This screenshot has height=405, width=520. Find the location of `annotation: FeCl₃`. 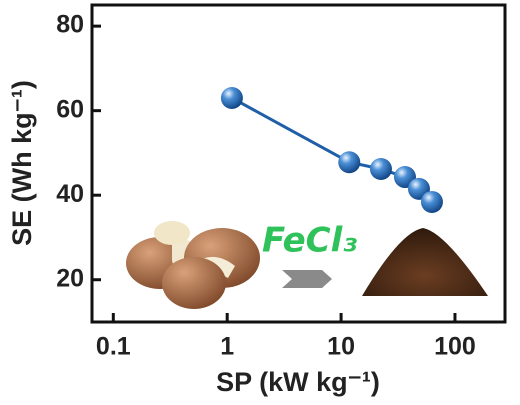

annotation: FeCl₃ is located at coordinates (309, 241).